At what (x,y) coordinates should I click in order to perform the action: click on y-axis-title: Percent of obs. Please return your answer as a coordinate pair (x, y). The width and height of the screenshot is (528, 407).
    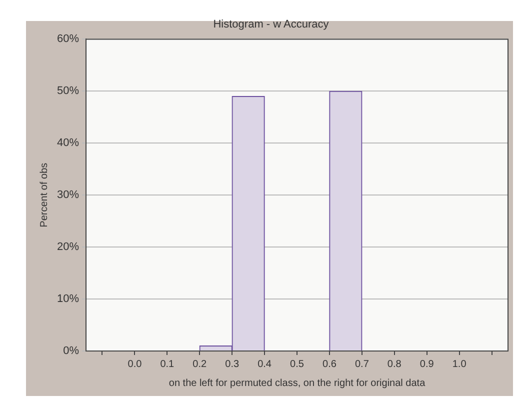
    Looking at the image, I should click on (44, 195).